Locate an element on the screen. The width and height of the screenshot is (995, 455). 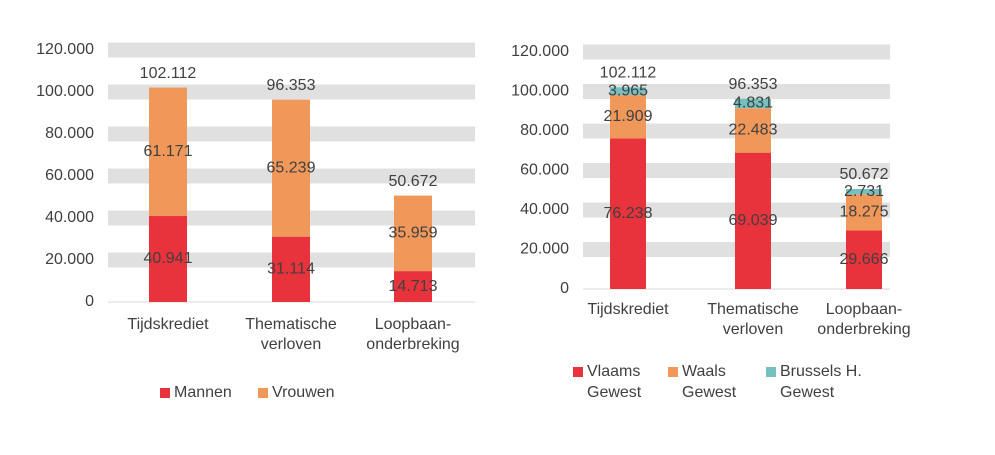
data-label: 22.483 is located at coordinates (753, 130).